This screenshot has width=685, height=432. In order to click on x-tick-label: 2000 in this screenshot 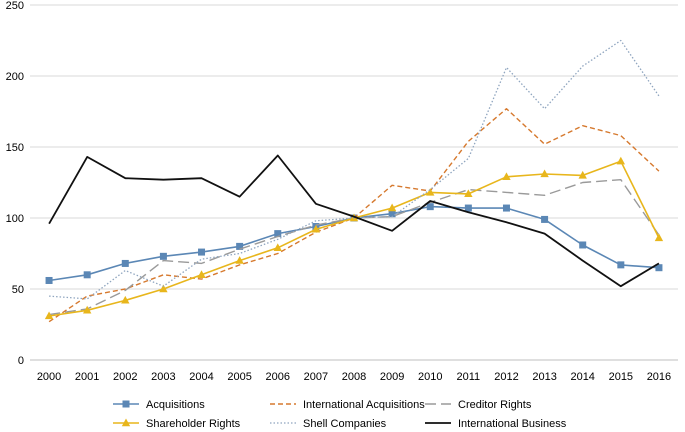, I will do `click(49, 377)`.